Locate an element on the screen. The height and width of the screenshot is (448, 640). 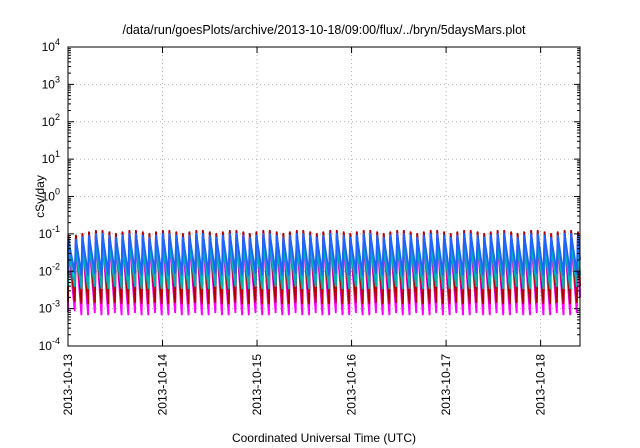
y-tick-label: 10⁰ is located at coordinates (51, 195).